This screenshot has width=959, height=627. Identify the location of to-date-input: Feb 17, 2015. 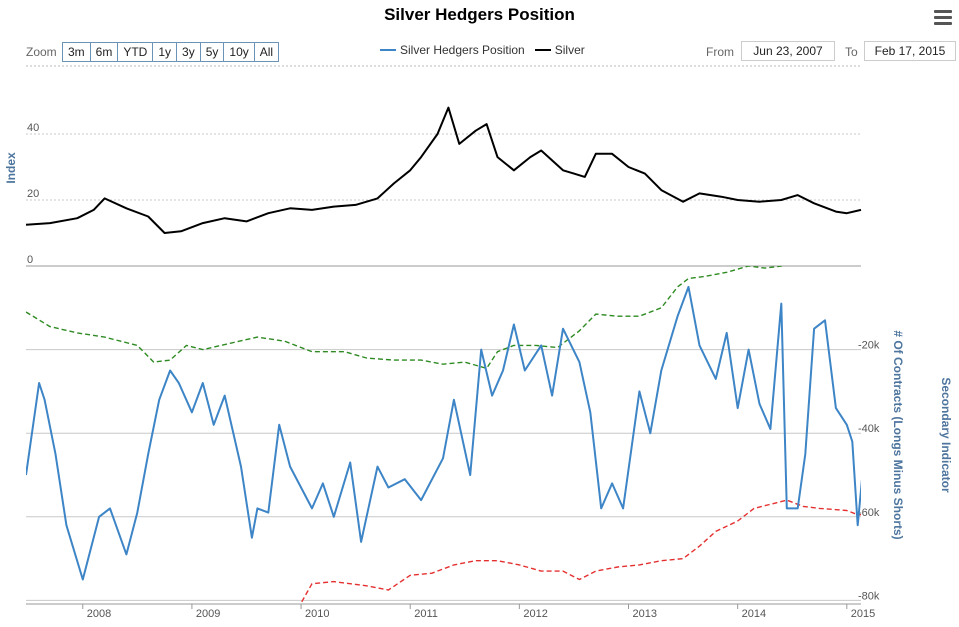
(910, 51).